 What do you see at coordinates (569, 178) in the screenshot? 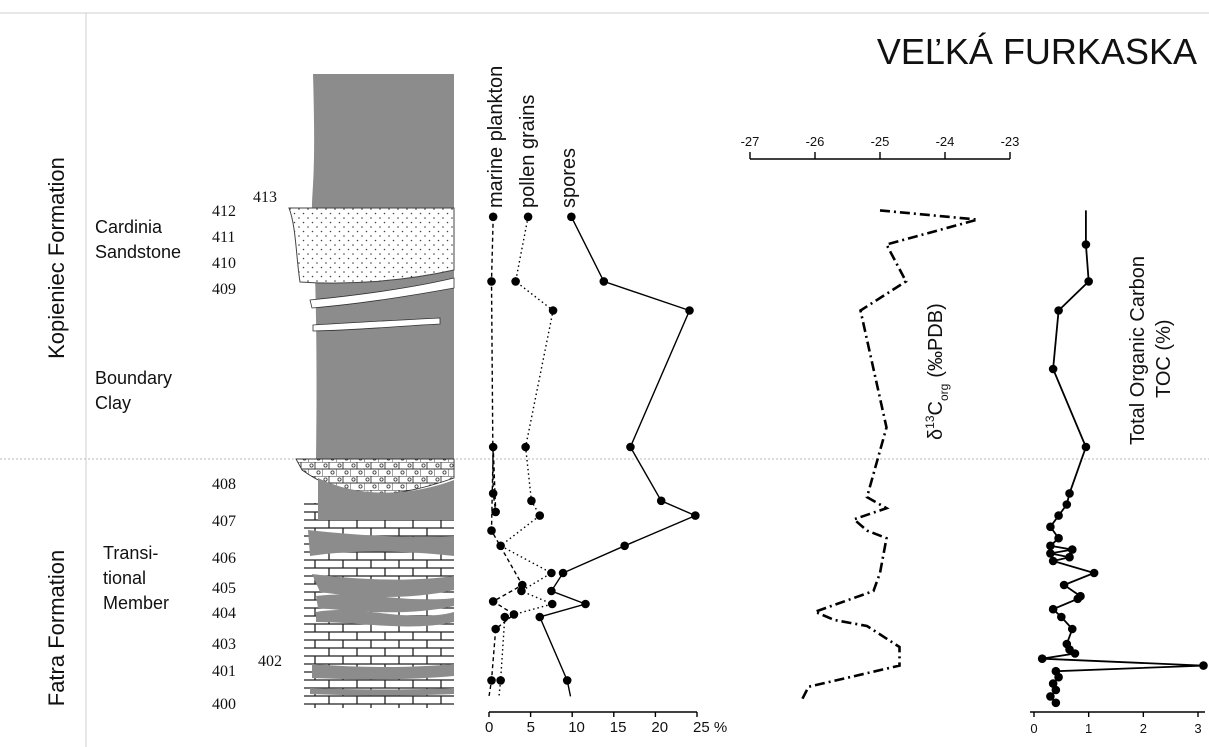
I see `series-label-spores: spores` at bounding box center [569, 178].